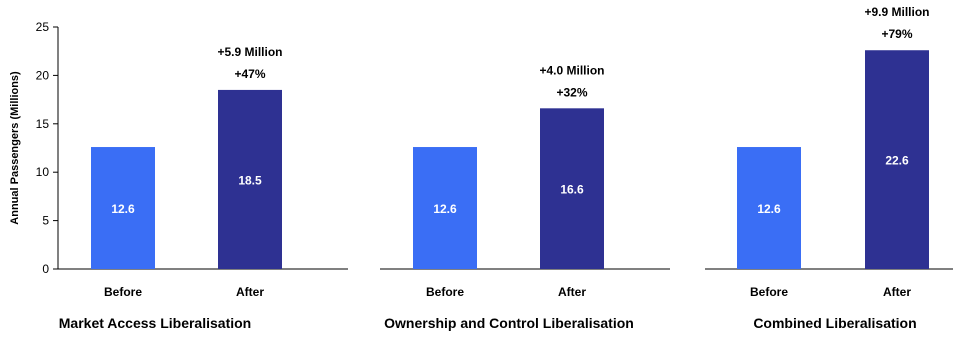 This screenshot has width=953, height=339. Describe the element at coordinates (896, 12) in the screenshot. I see `change-annotation-amount: +9.9 Million` at that location.